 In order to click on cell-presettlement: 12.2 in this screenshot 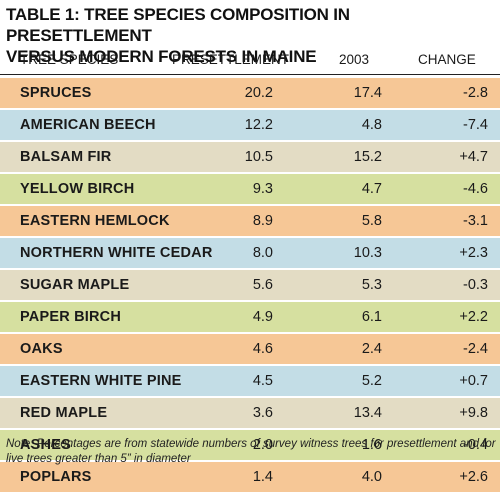, I will do `click(258, 125)`.